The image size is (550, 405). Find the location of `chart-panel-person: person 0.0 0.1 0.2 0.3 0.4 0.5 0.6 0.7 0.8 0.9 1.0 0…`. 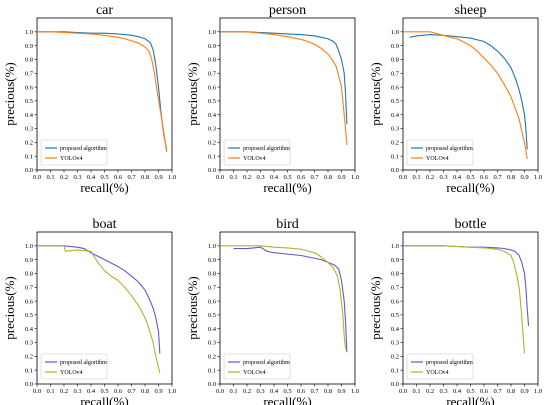

chart-panel-person: person 0.0 0.1 0.2 0.3 0.4 0.5 0.6 0.7 0.8 0.9 1.0 0… is located at coordinates (272, 99).